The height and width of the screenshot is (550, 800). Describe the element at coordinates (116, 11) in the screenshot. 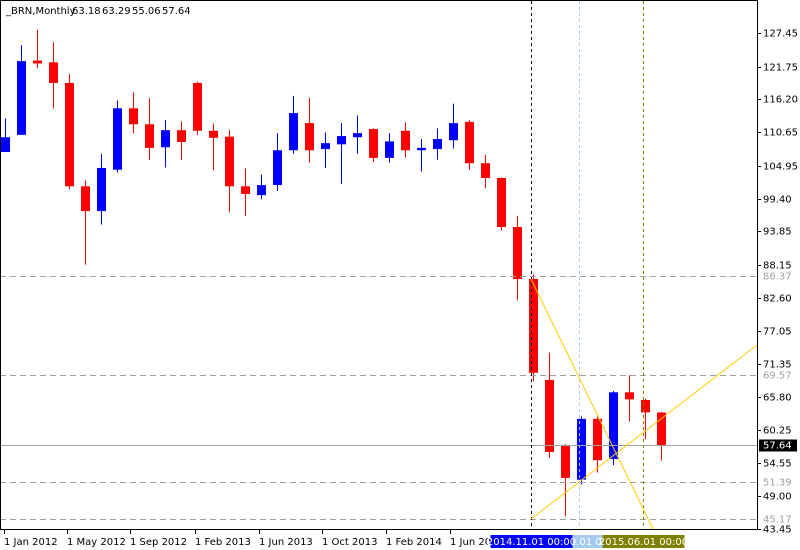

I see `ohlc-high: 63.29` at that location.